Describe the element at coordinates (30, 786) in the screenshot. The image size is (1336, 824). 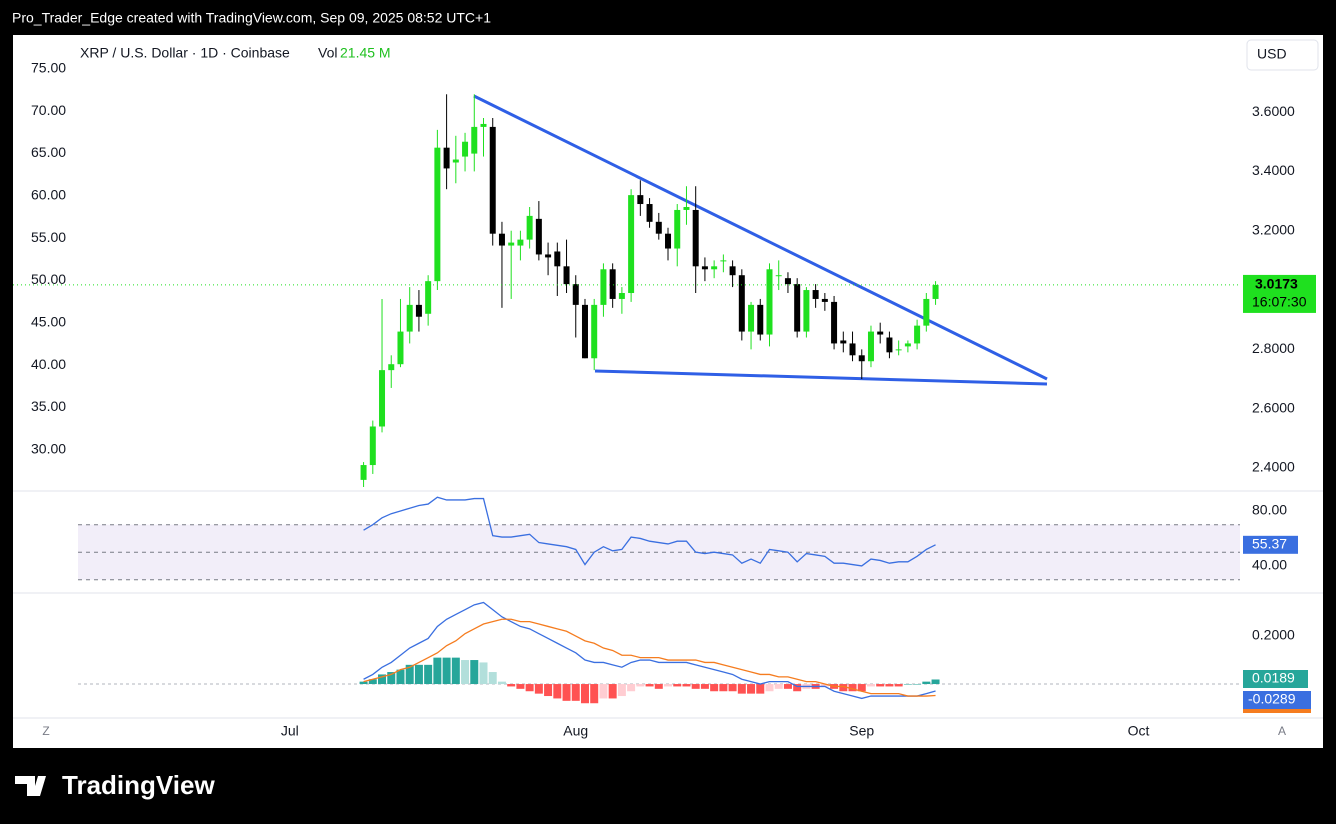
I see `brand-logo` at that location.